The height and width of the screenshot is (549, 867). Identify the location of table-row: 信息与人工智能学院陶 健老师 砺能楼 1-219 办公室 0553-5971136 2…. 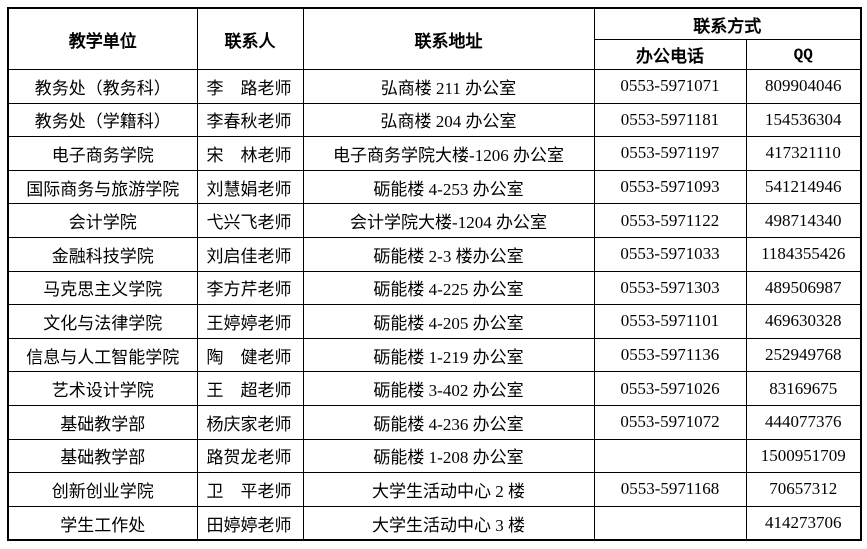
(434, 355).